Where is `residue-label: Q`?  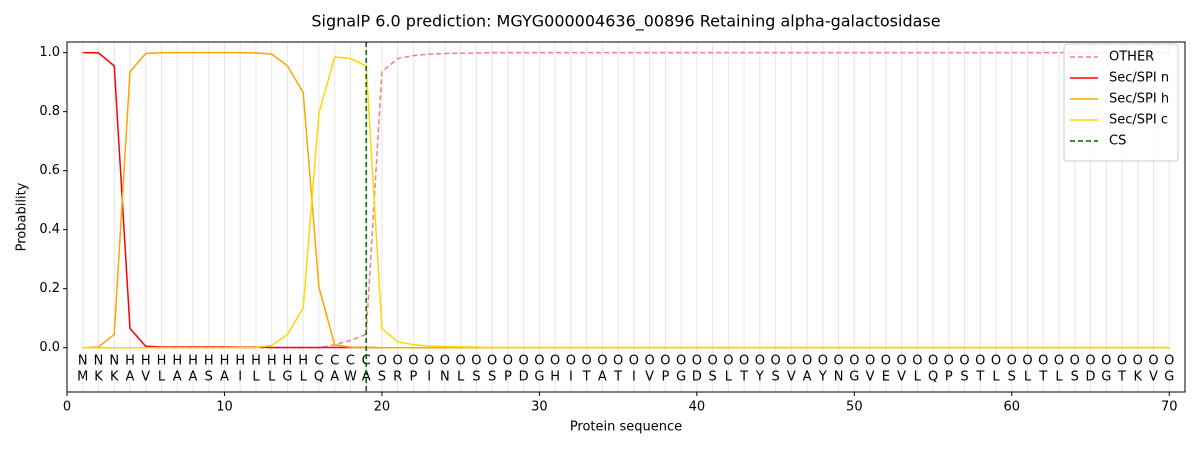
residue-label: Q is located at coordinates (933, 377).